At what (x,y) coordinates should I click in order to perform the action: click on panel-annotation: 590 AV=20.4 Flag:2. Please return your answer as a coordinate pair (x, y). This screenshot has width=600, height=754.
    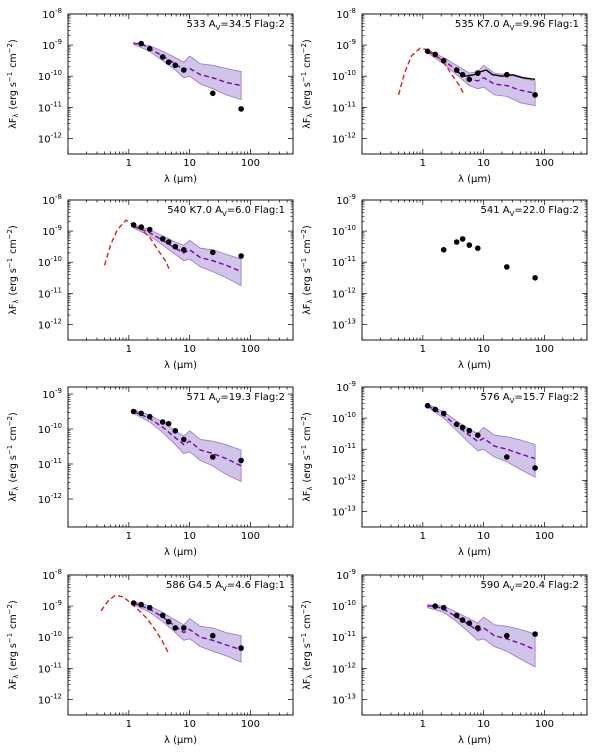
    Looking at the image, I should click on (529, 586).